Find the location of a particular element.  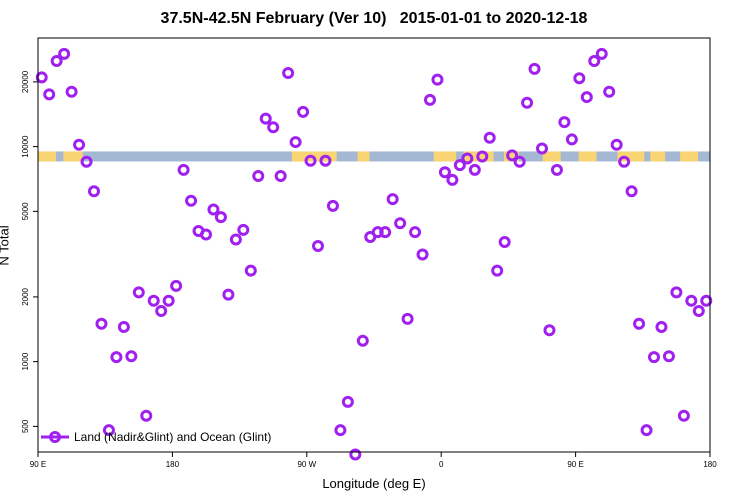

legend-marker is located at coordinates (55, 437).